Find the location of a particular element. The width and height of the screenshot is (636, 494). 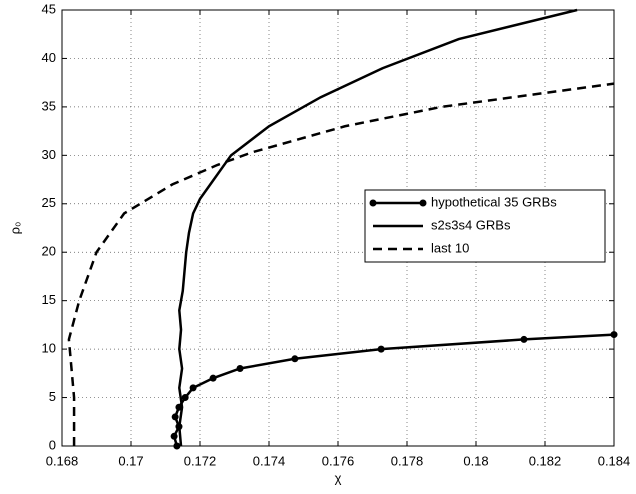

x-tick-label: 0.17 is located at coordinates (130, 460).